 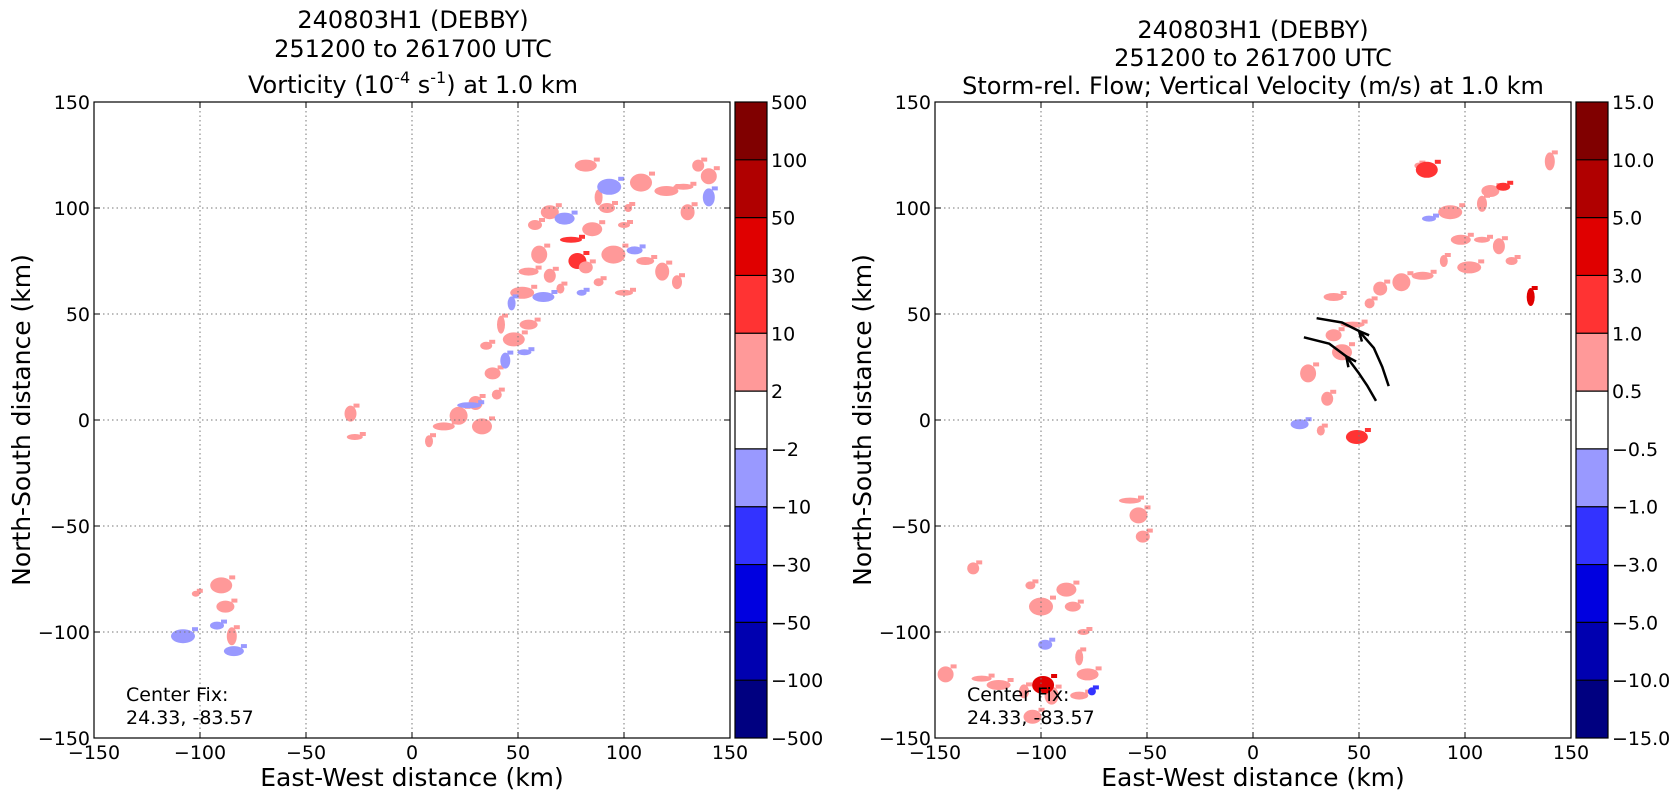 I want to click on left-title-line-1: 240803H1 (DEBBY), so click(x=412, y=20).